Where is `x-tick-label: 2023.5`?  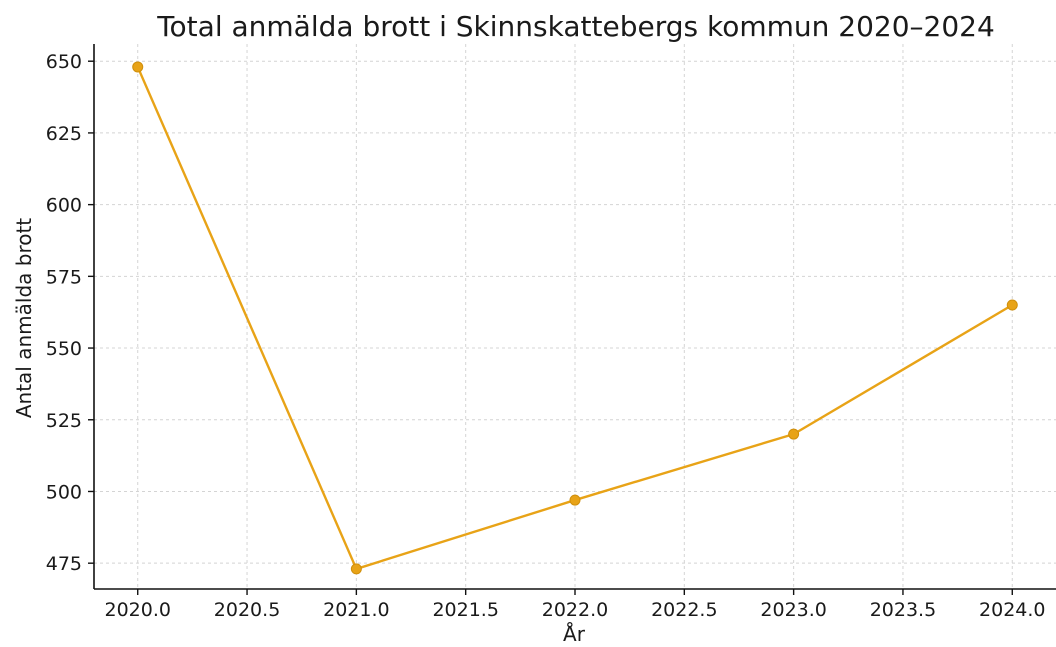 x-tick-label: 2023.5 is located at coordinates (903, 610).